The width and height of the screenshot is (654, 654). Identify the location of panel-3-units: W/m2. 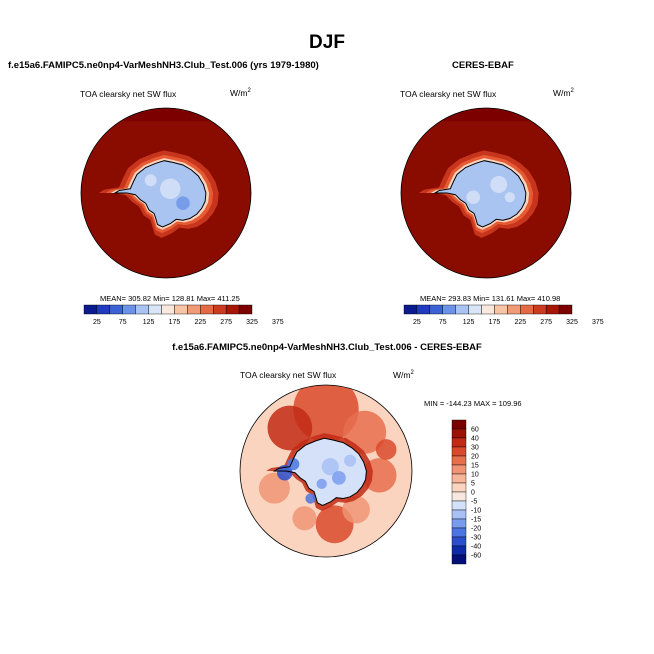
(403, 375).